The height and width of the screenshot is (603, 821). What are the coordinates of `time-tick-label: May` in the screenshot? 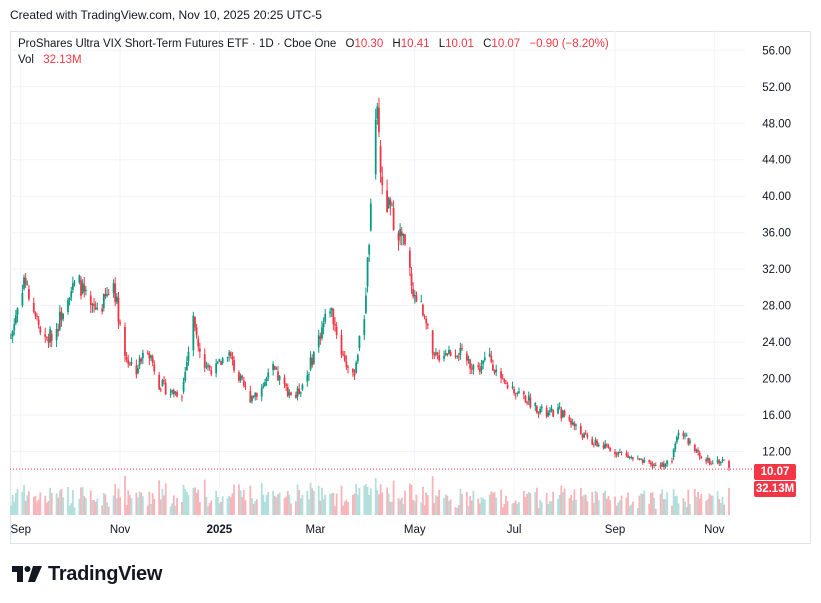 It's located at (415, 530).